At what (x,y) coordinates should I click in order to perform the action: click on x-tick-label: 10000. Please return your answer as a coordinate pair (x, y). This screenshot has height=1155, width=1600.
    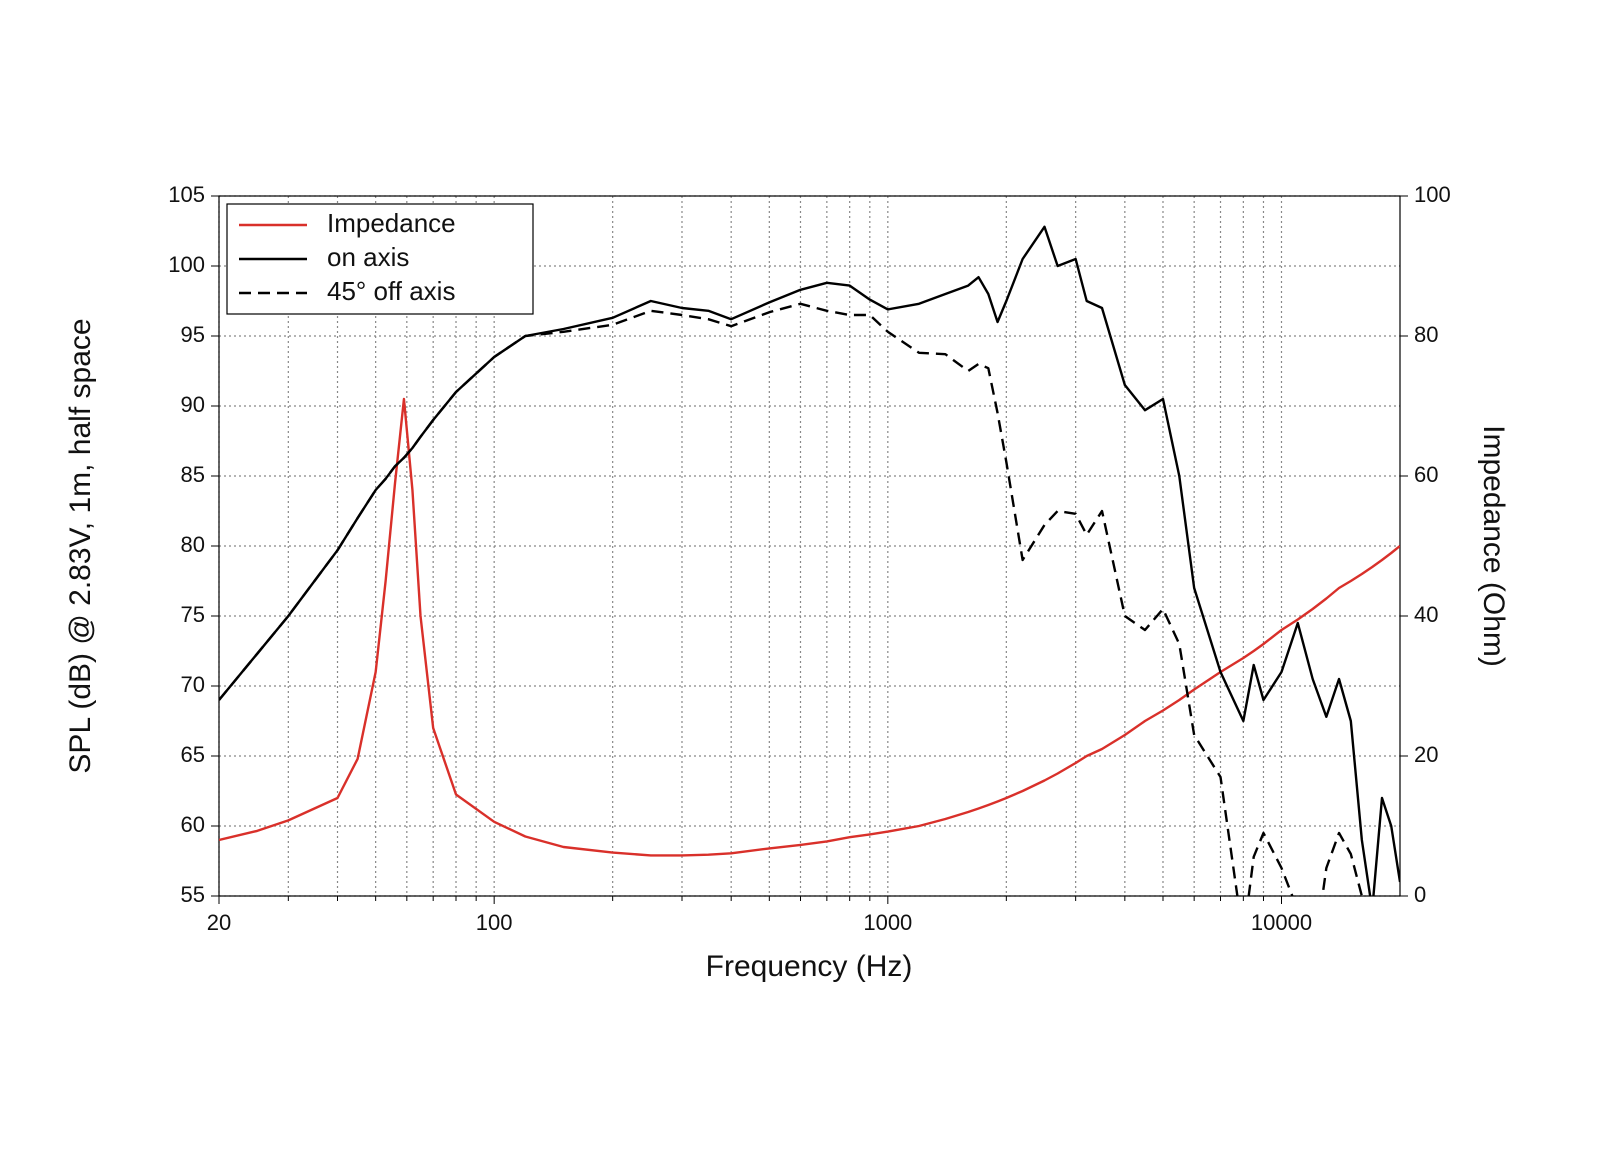
    Looking at the image, I should click on (1281, 922).